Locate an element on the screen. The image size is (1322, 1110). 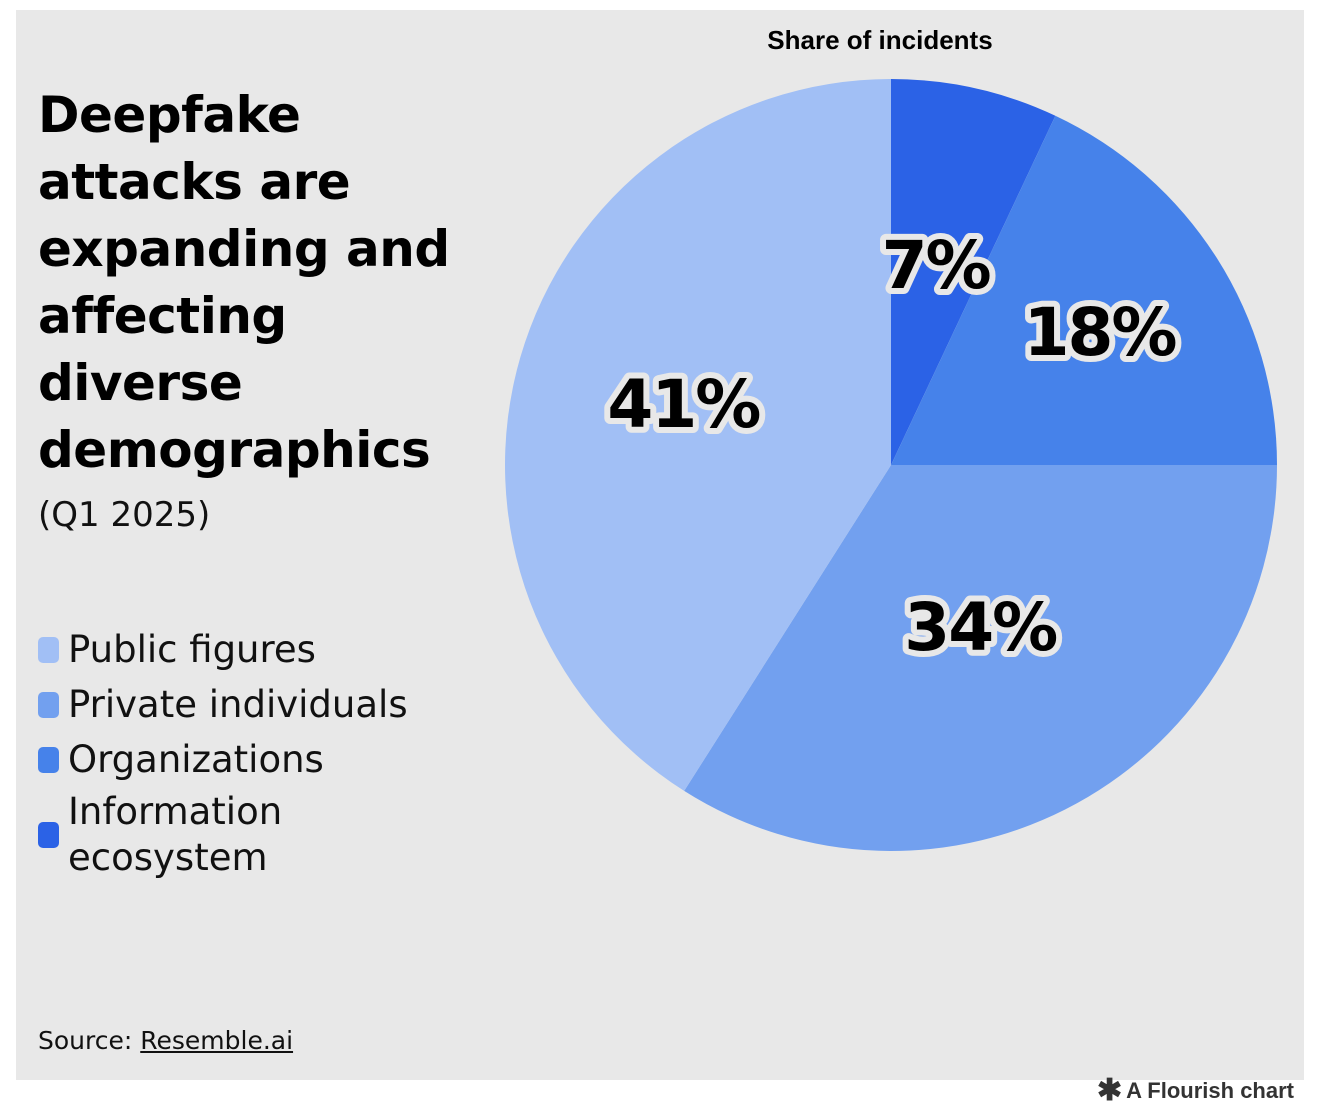
legend-item-organizations: Organizations is located at coordinates (258, 759).